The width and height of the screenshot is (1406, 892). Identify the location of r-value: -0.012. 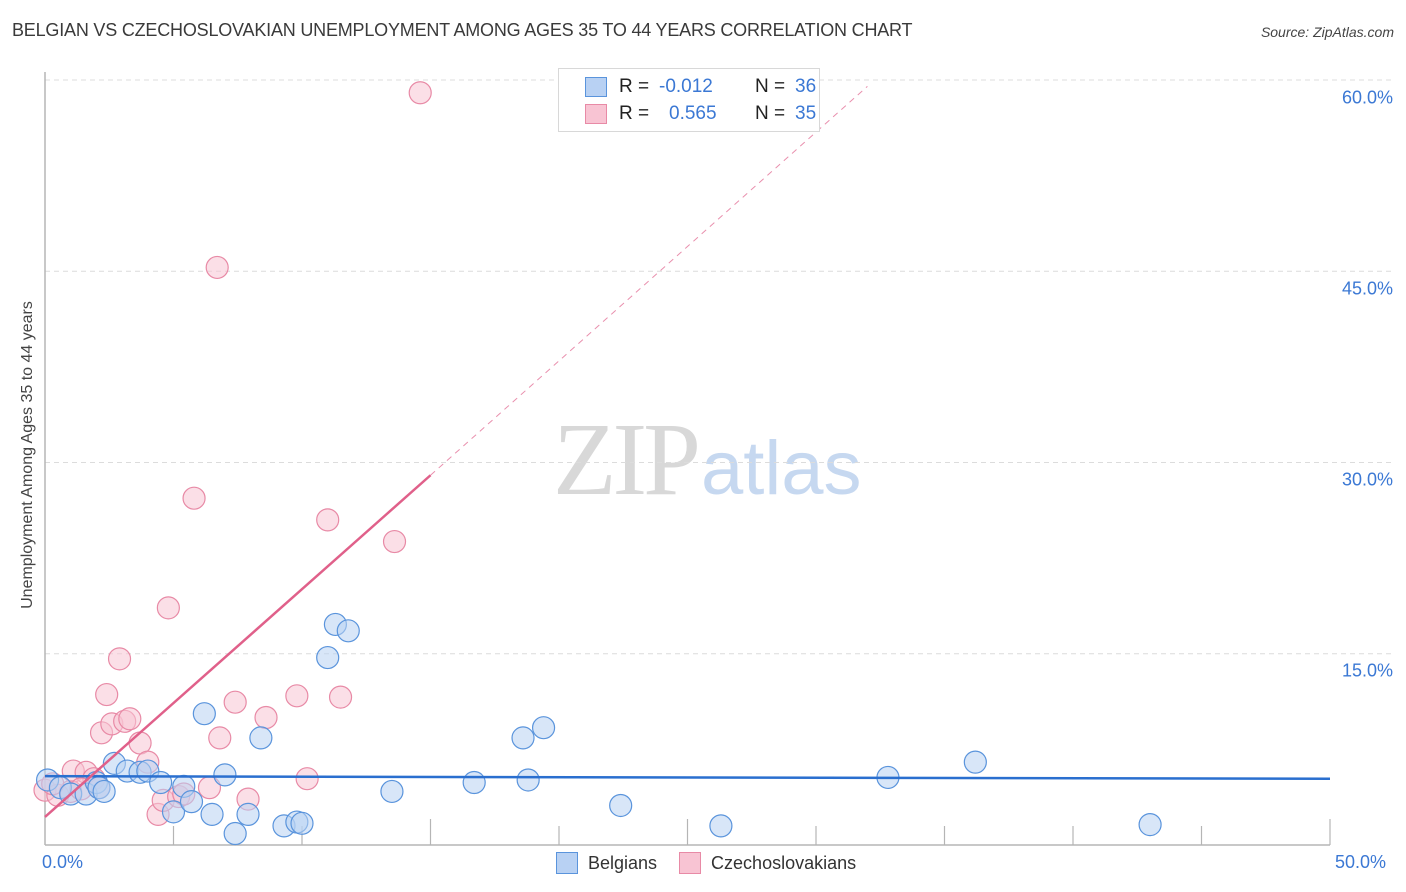
(686, 86).